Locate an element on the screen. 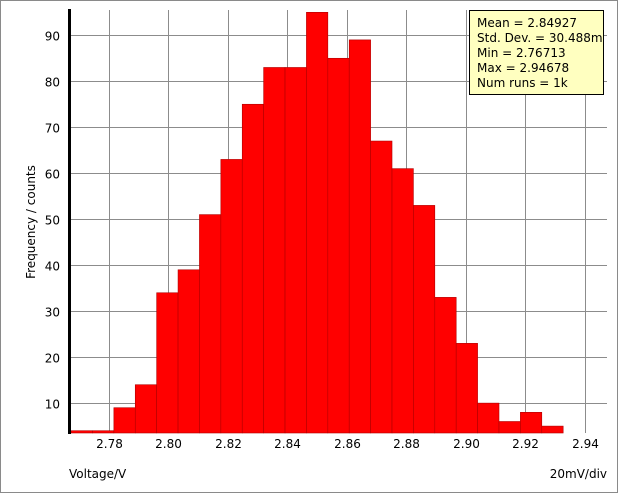  x-tick-label: 2.78 is located at coordinates (109, 444).